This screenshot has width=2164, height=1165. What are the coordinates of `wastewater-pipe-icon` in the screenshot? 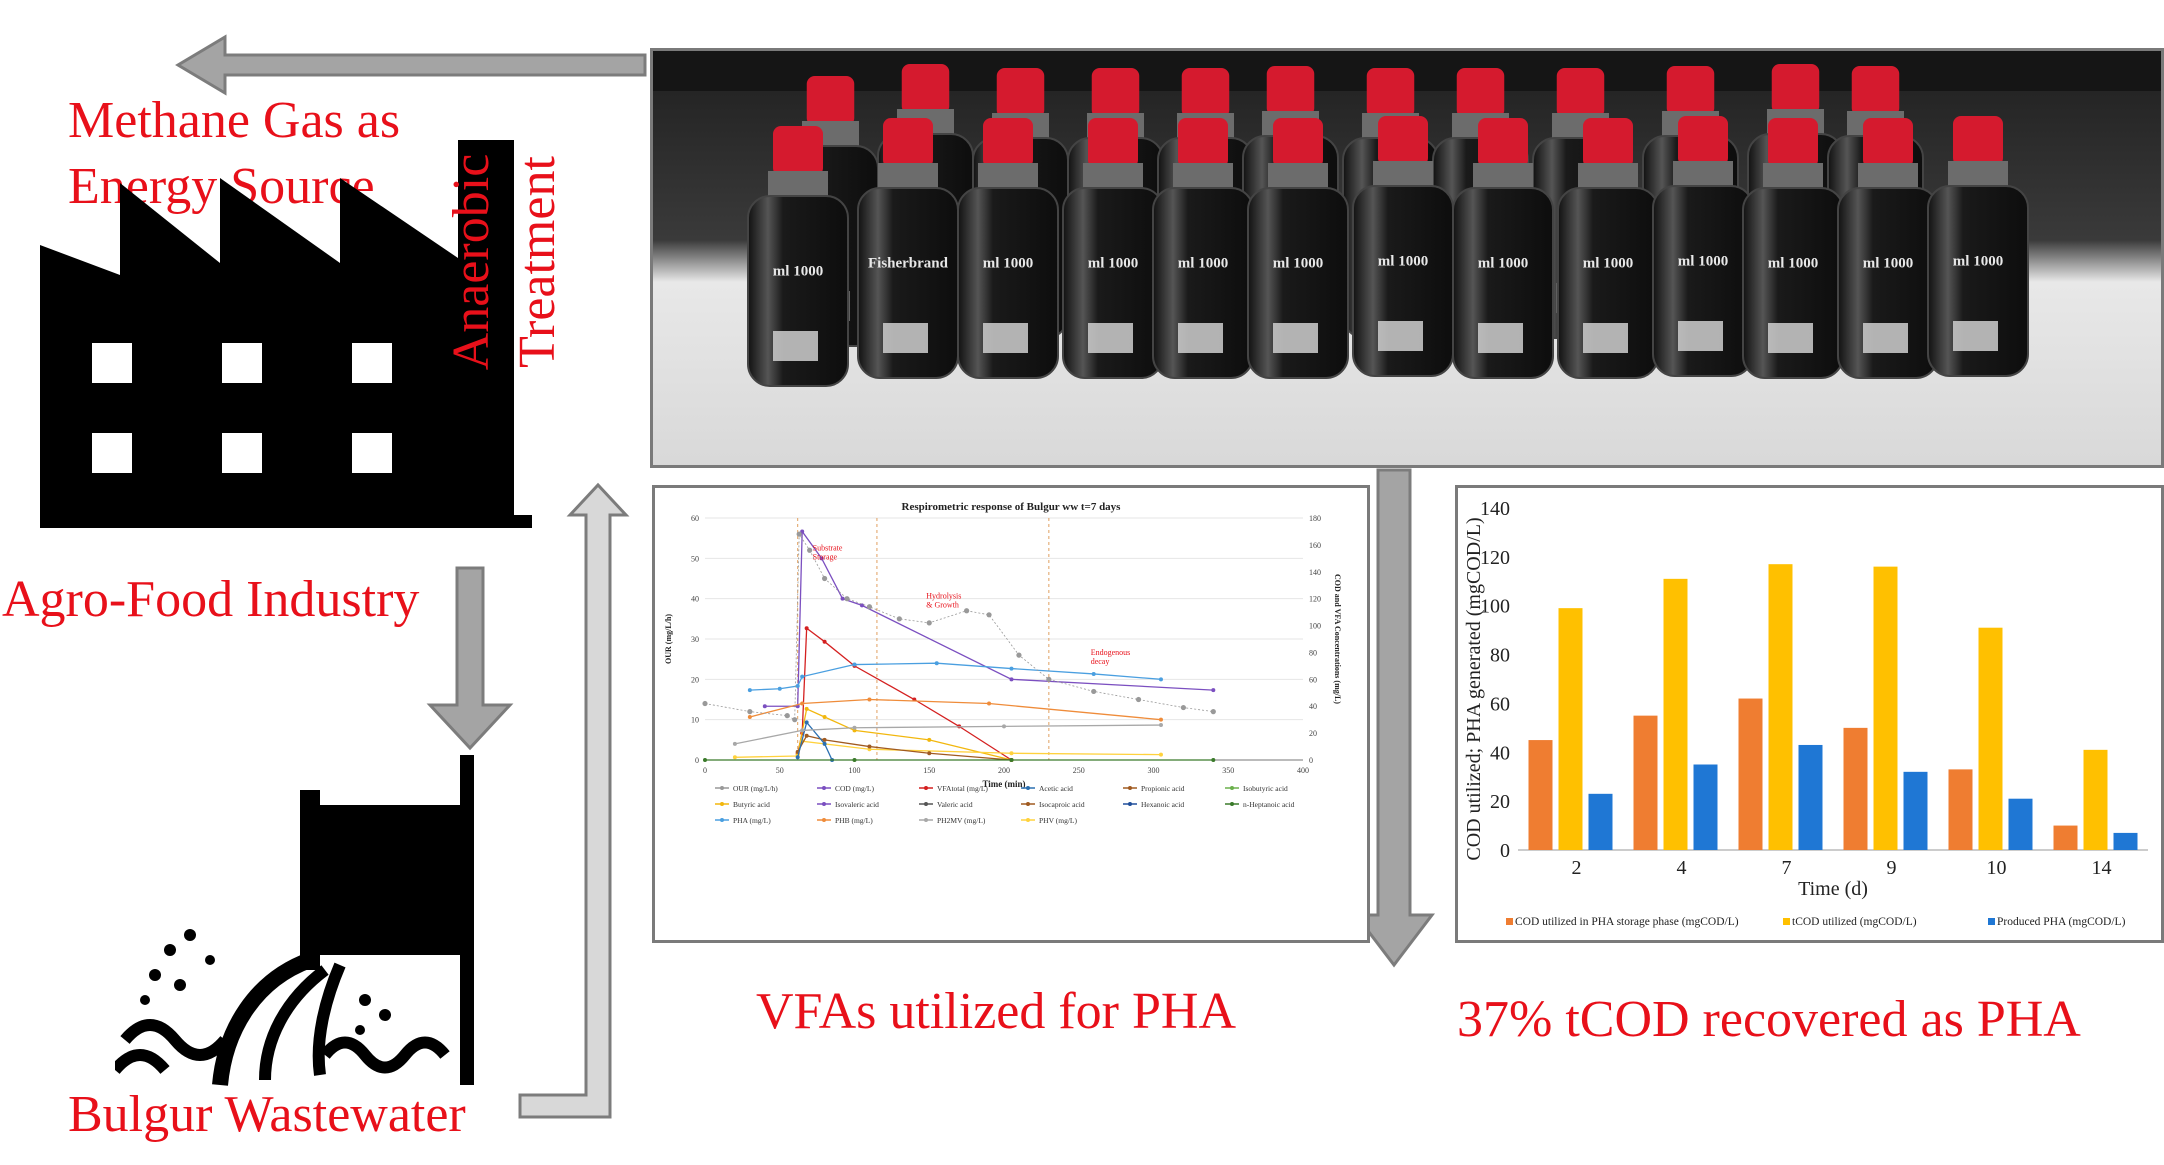 It's located at (294, 920).